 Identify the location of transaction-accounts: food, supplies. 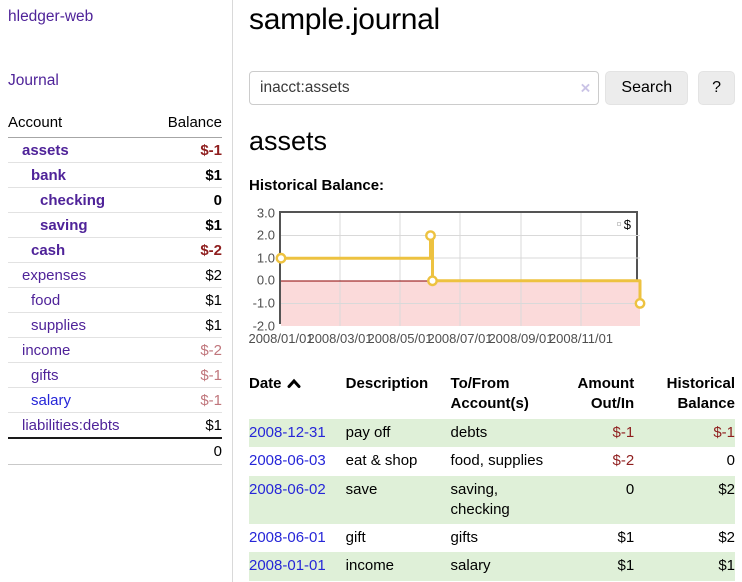
(497, 461).